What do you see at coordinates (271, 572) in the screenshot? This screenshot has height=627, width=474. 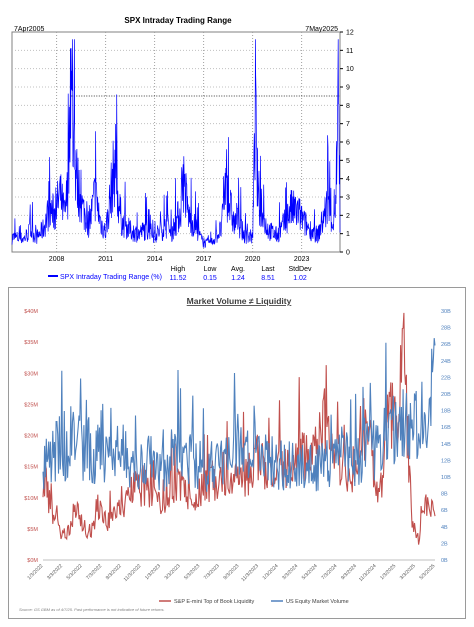 I see `x-tick-label: 1/3/2024` at bounding box center [271, 572].